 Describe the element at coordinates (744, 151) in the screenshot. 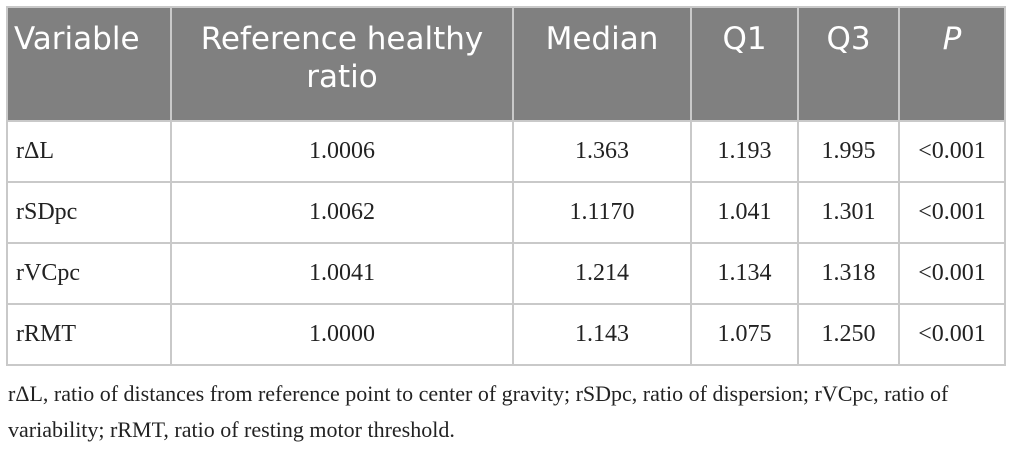

I see `table-cell: 1.193` at that location.